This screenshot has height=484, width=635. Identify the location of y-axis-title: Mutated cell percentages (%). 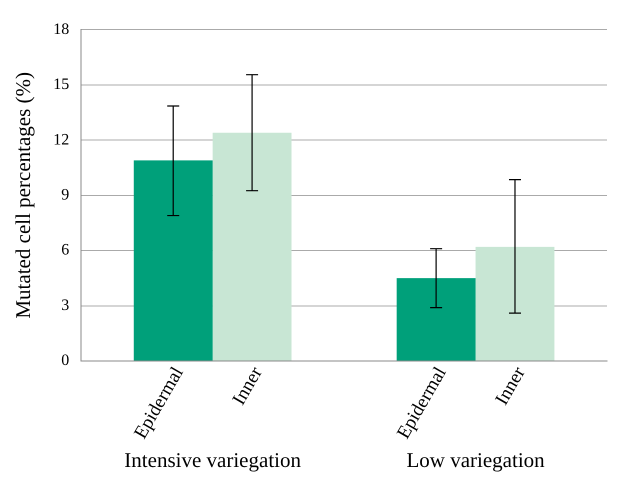
(23, 195).